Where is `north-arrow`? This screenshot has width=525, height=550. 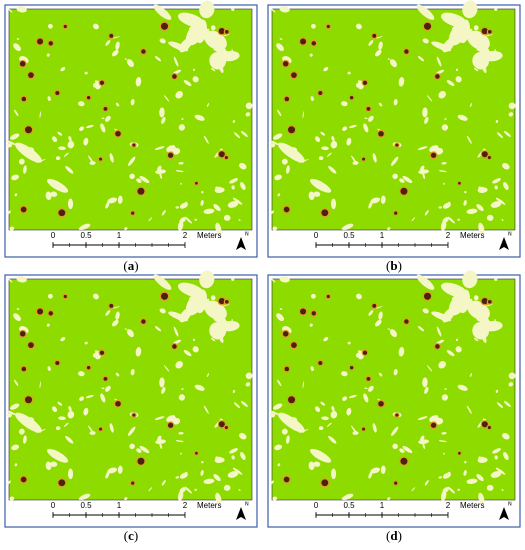
north-arrow is located at coordinates (504, 513).